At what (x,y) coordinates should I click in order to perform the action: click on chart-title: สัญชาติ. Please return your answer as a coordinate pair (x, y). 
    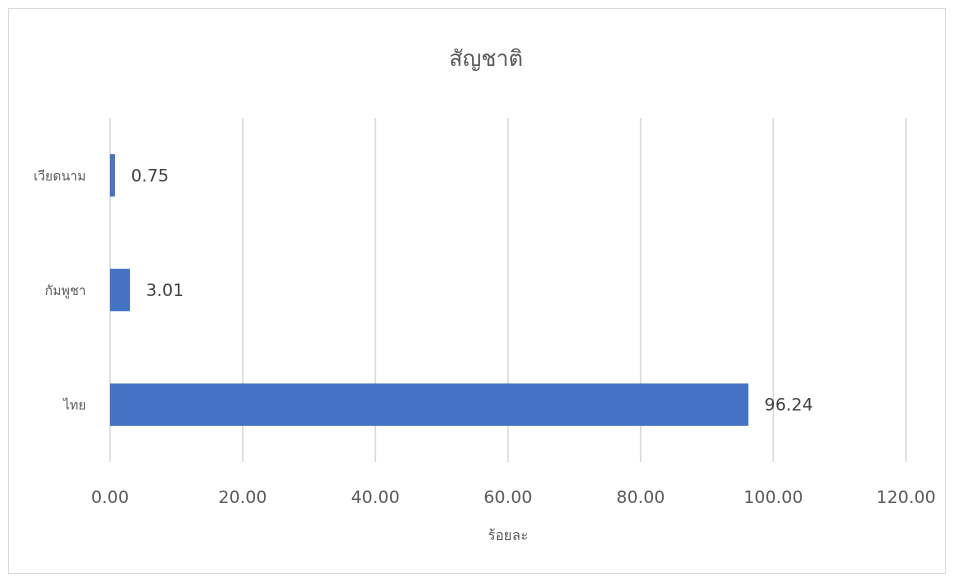
    Looking at the image, I should click on (486, 59).